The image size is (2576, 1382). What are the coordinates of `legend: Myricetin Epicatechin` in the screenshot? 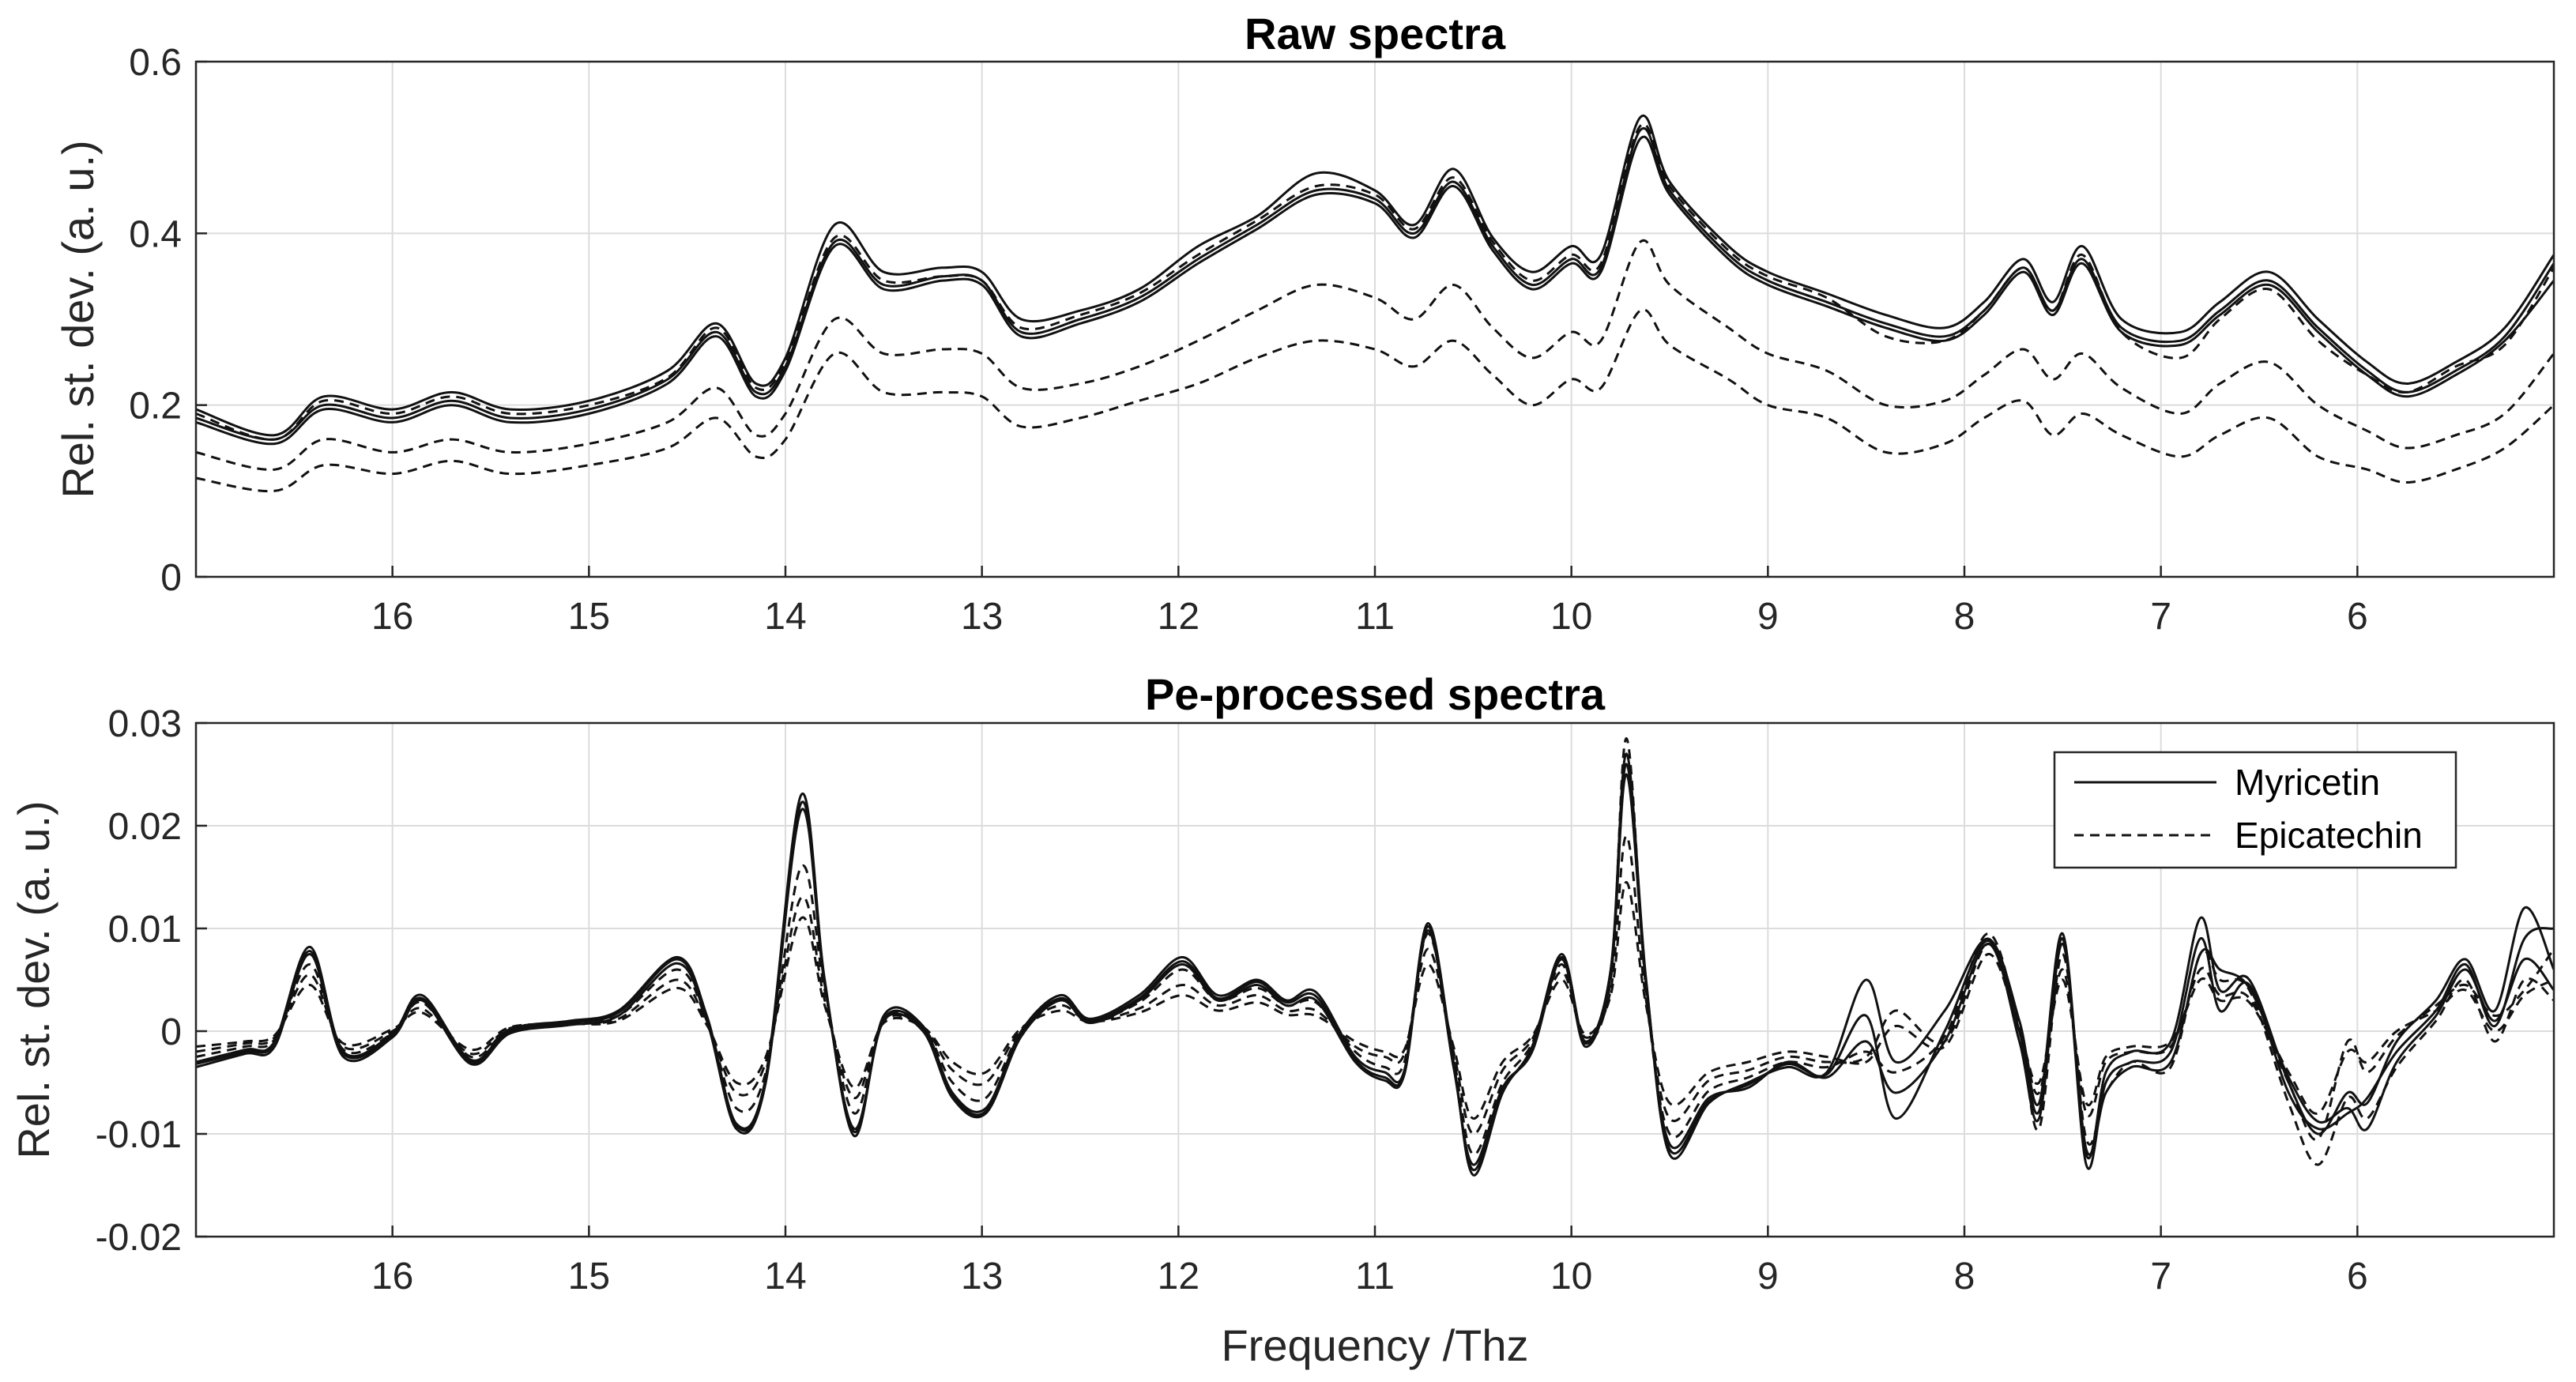 It's located at (2255, 810).